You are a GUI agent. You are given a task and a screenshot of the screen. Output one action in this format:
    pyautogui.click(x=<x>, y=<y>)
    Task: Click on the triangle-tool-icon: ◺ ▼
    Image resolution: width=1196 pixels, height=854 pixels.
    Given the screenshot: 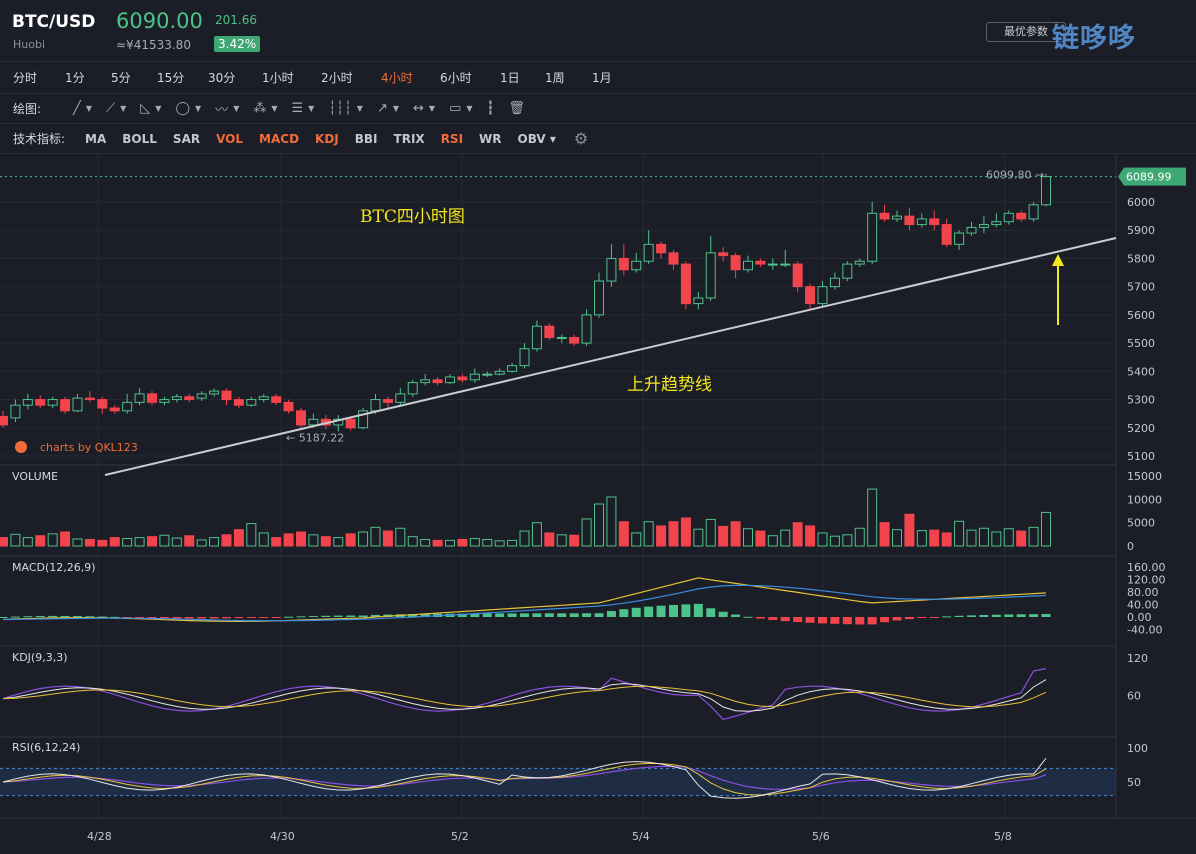 What is the action you would take?
    pyautogui.click(x=151, y=108)
    